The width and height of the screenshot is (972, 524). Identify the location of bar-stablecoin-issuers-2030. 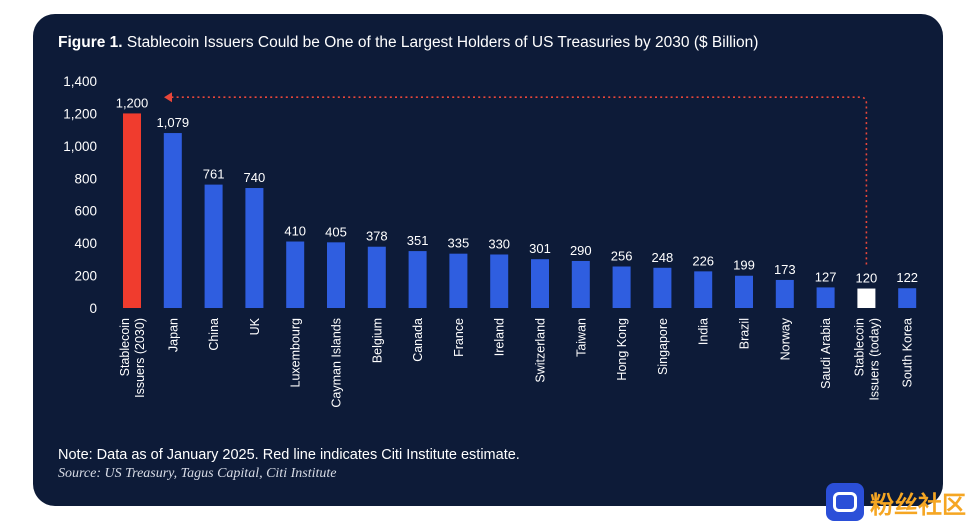
(132, 210).